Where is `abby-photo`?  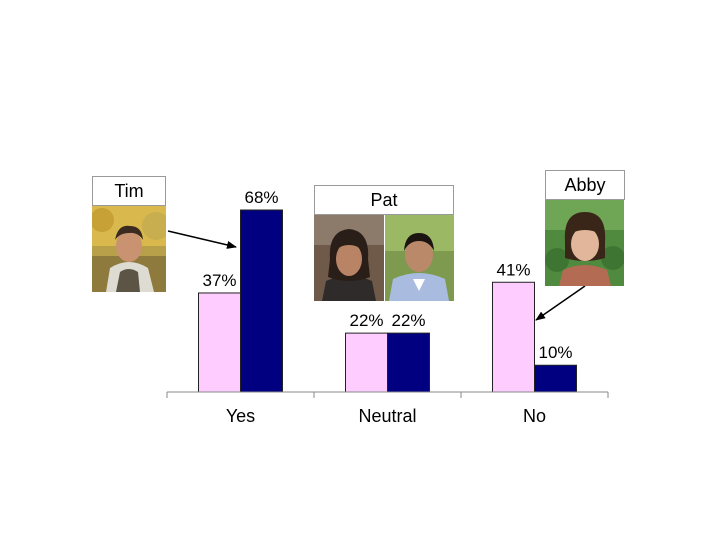
abby-photo is located at coordinates (584, 243).